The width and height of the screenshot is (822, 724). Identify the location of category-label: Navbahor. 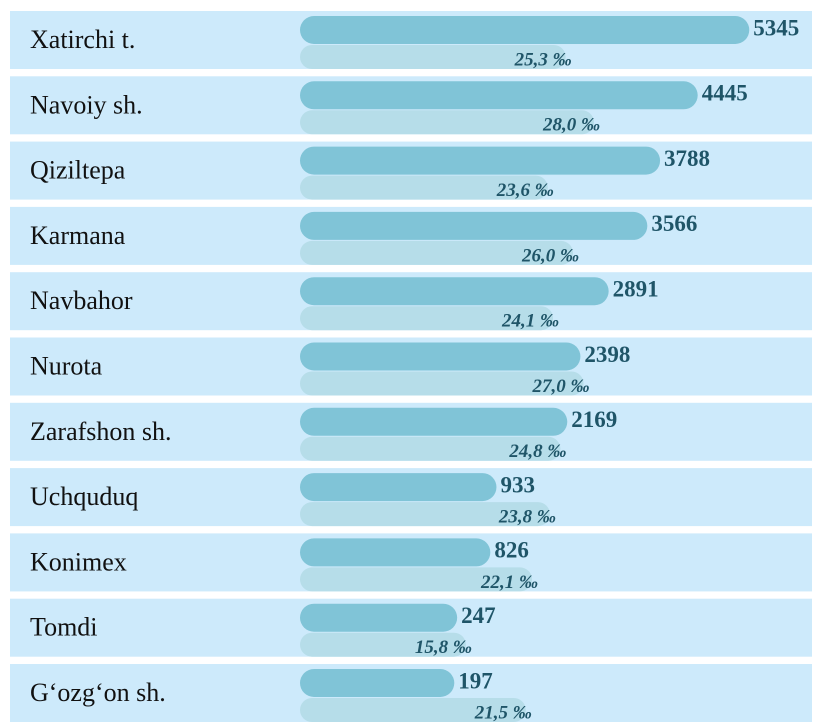
(81, 300).